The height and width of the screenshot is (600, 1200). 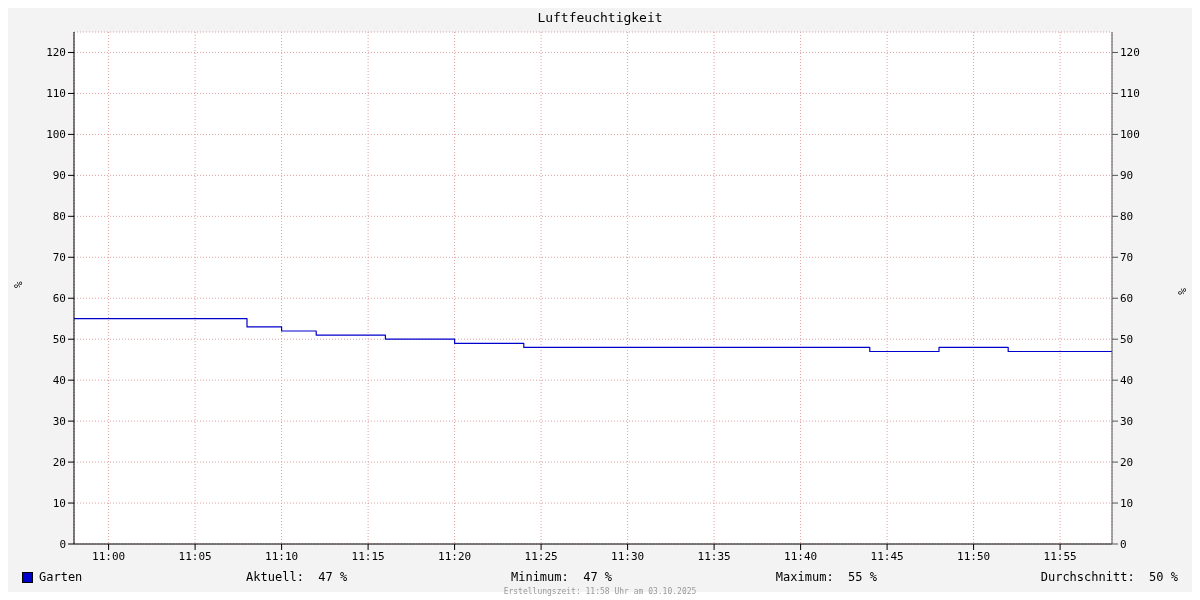 I want to click on y-tick-label: 90, so click(x=59, y=176).